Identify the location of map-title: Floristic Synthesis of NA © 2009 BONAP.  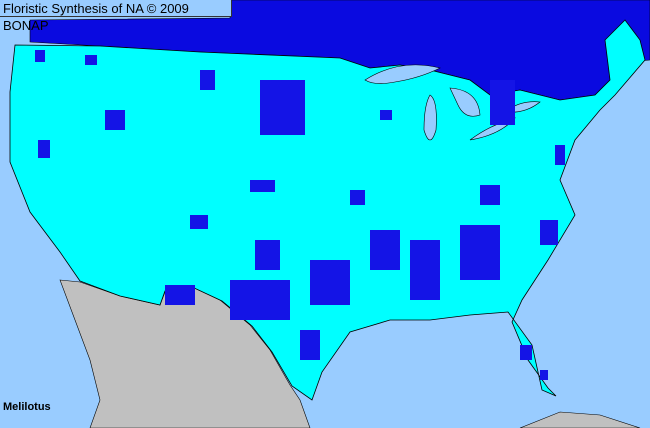
(116, 16).